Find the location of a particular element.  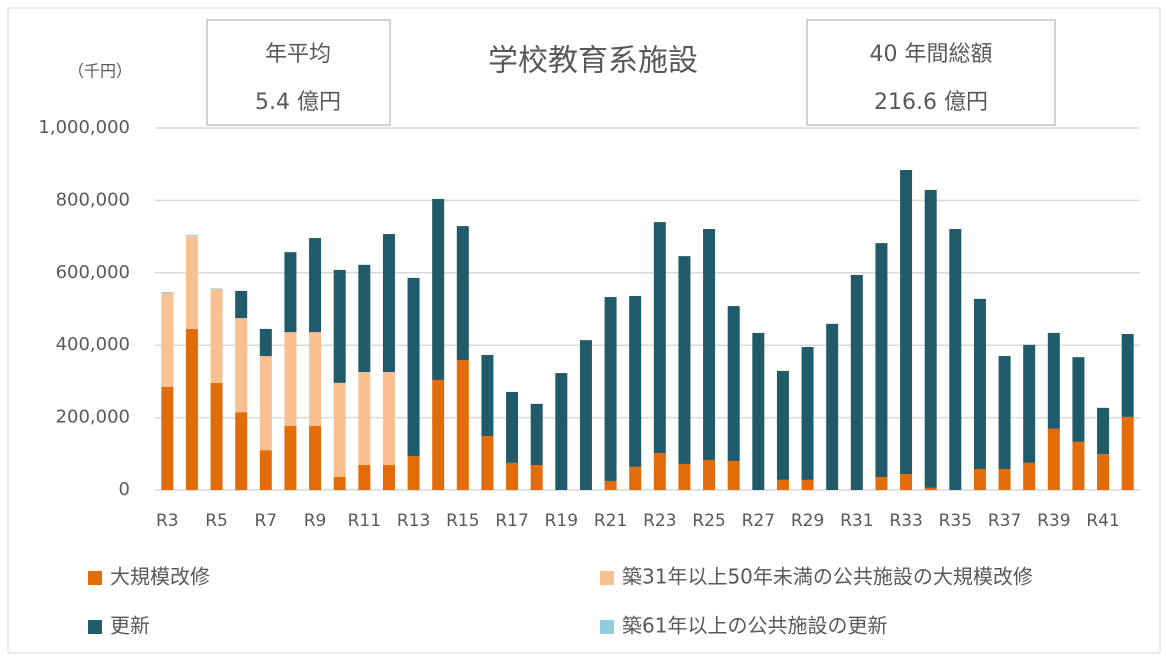

annotation: 5.4 億円 is located at coordinates (298, 102).